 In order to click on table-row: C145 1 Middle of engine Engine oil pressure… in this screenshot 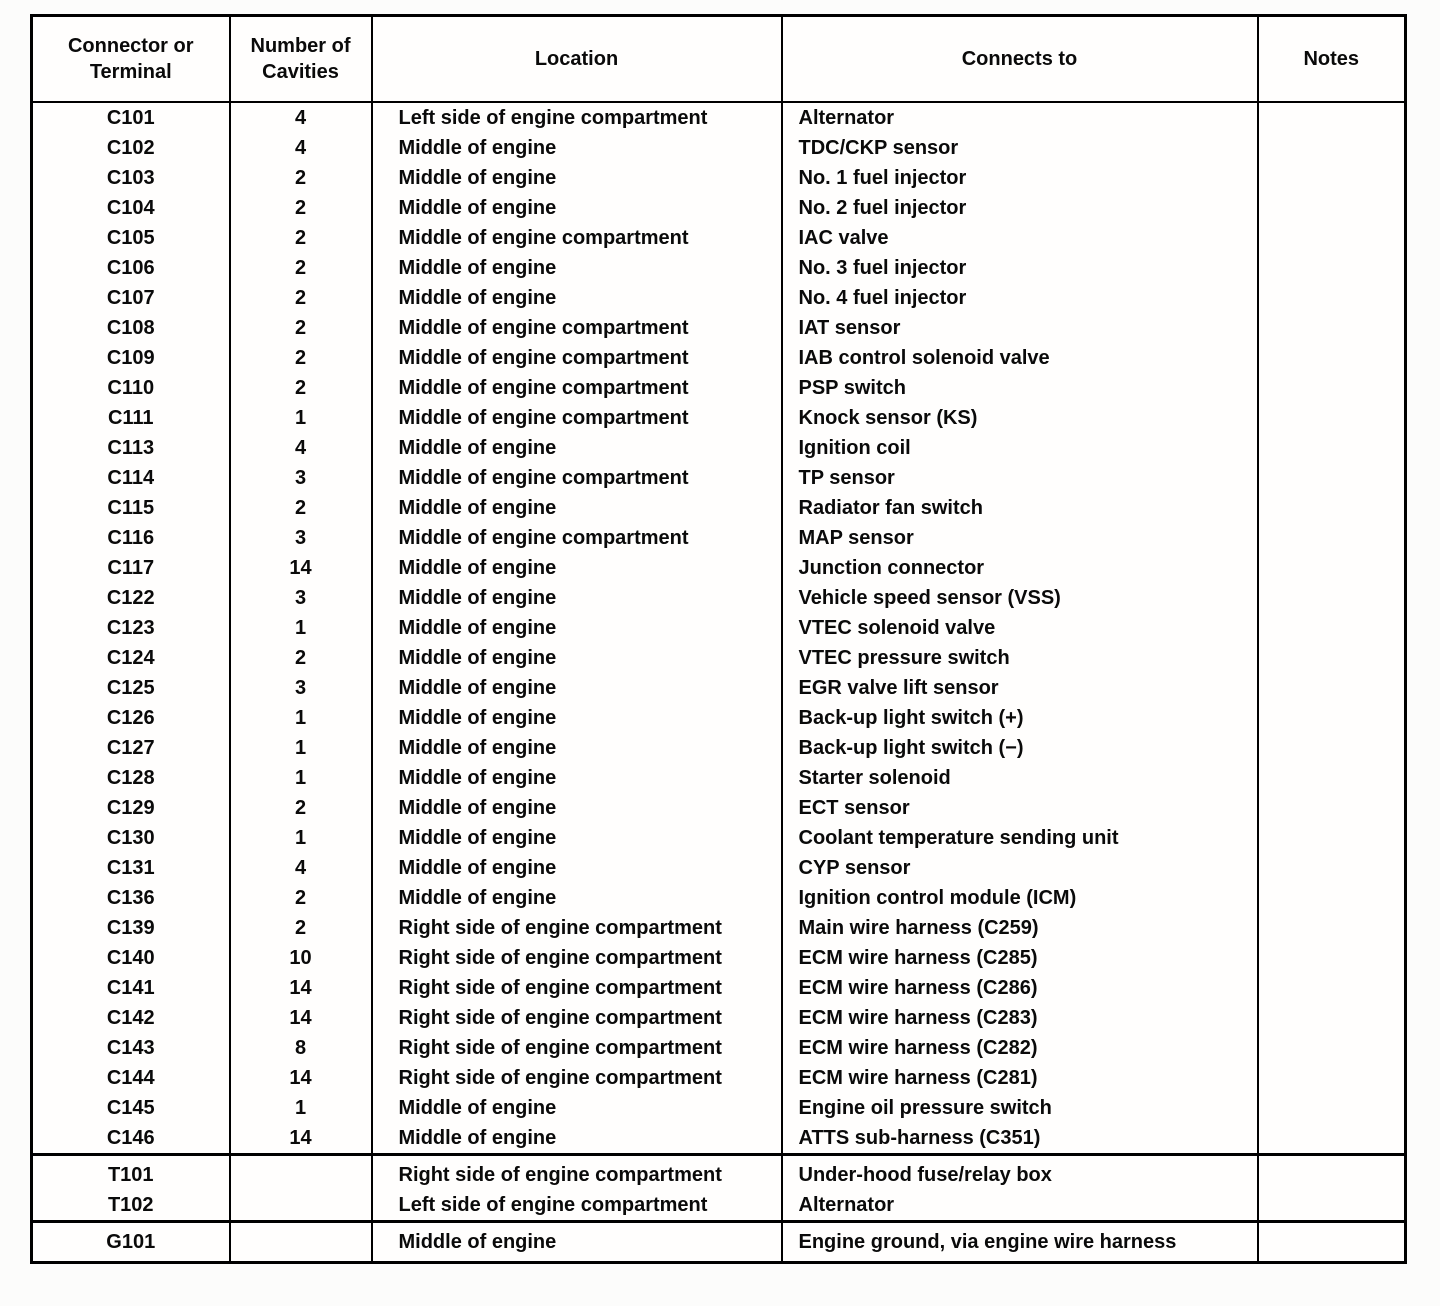, I will do `click(718, 1108)`.